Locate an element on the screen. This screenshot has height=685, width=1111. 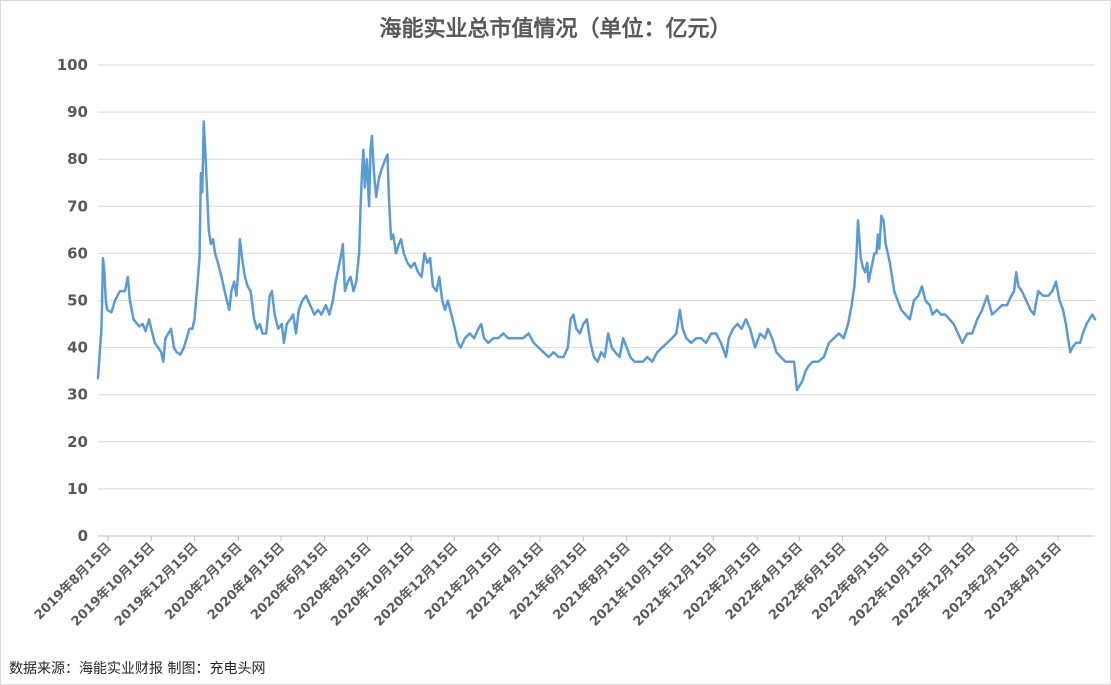
y-tick-label: 20 is located at coordinates (77, 442).